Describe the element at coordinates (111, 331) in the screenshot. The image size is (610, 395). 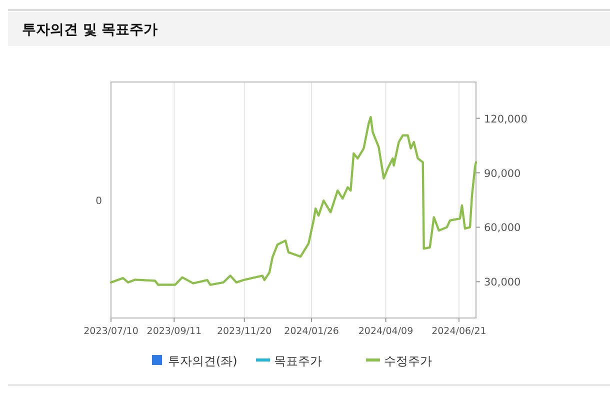
I see `x-tick-label: 2023/07/10` at that location.